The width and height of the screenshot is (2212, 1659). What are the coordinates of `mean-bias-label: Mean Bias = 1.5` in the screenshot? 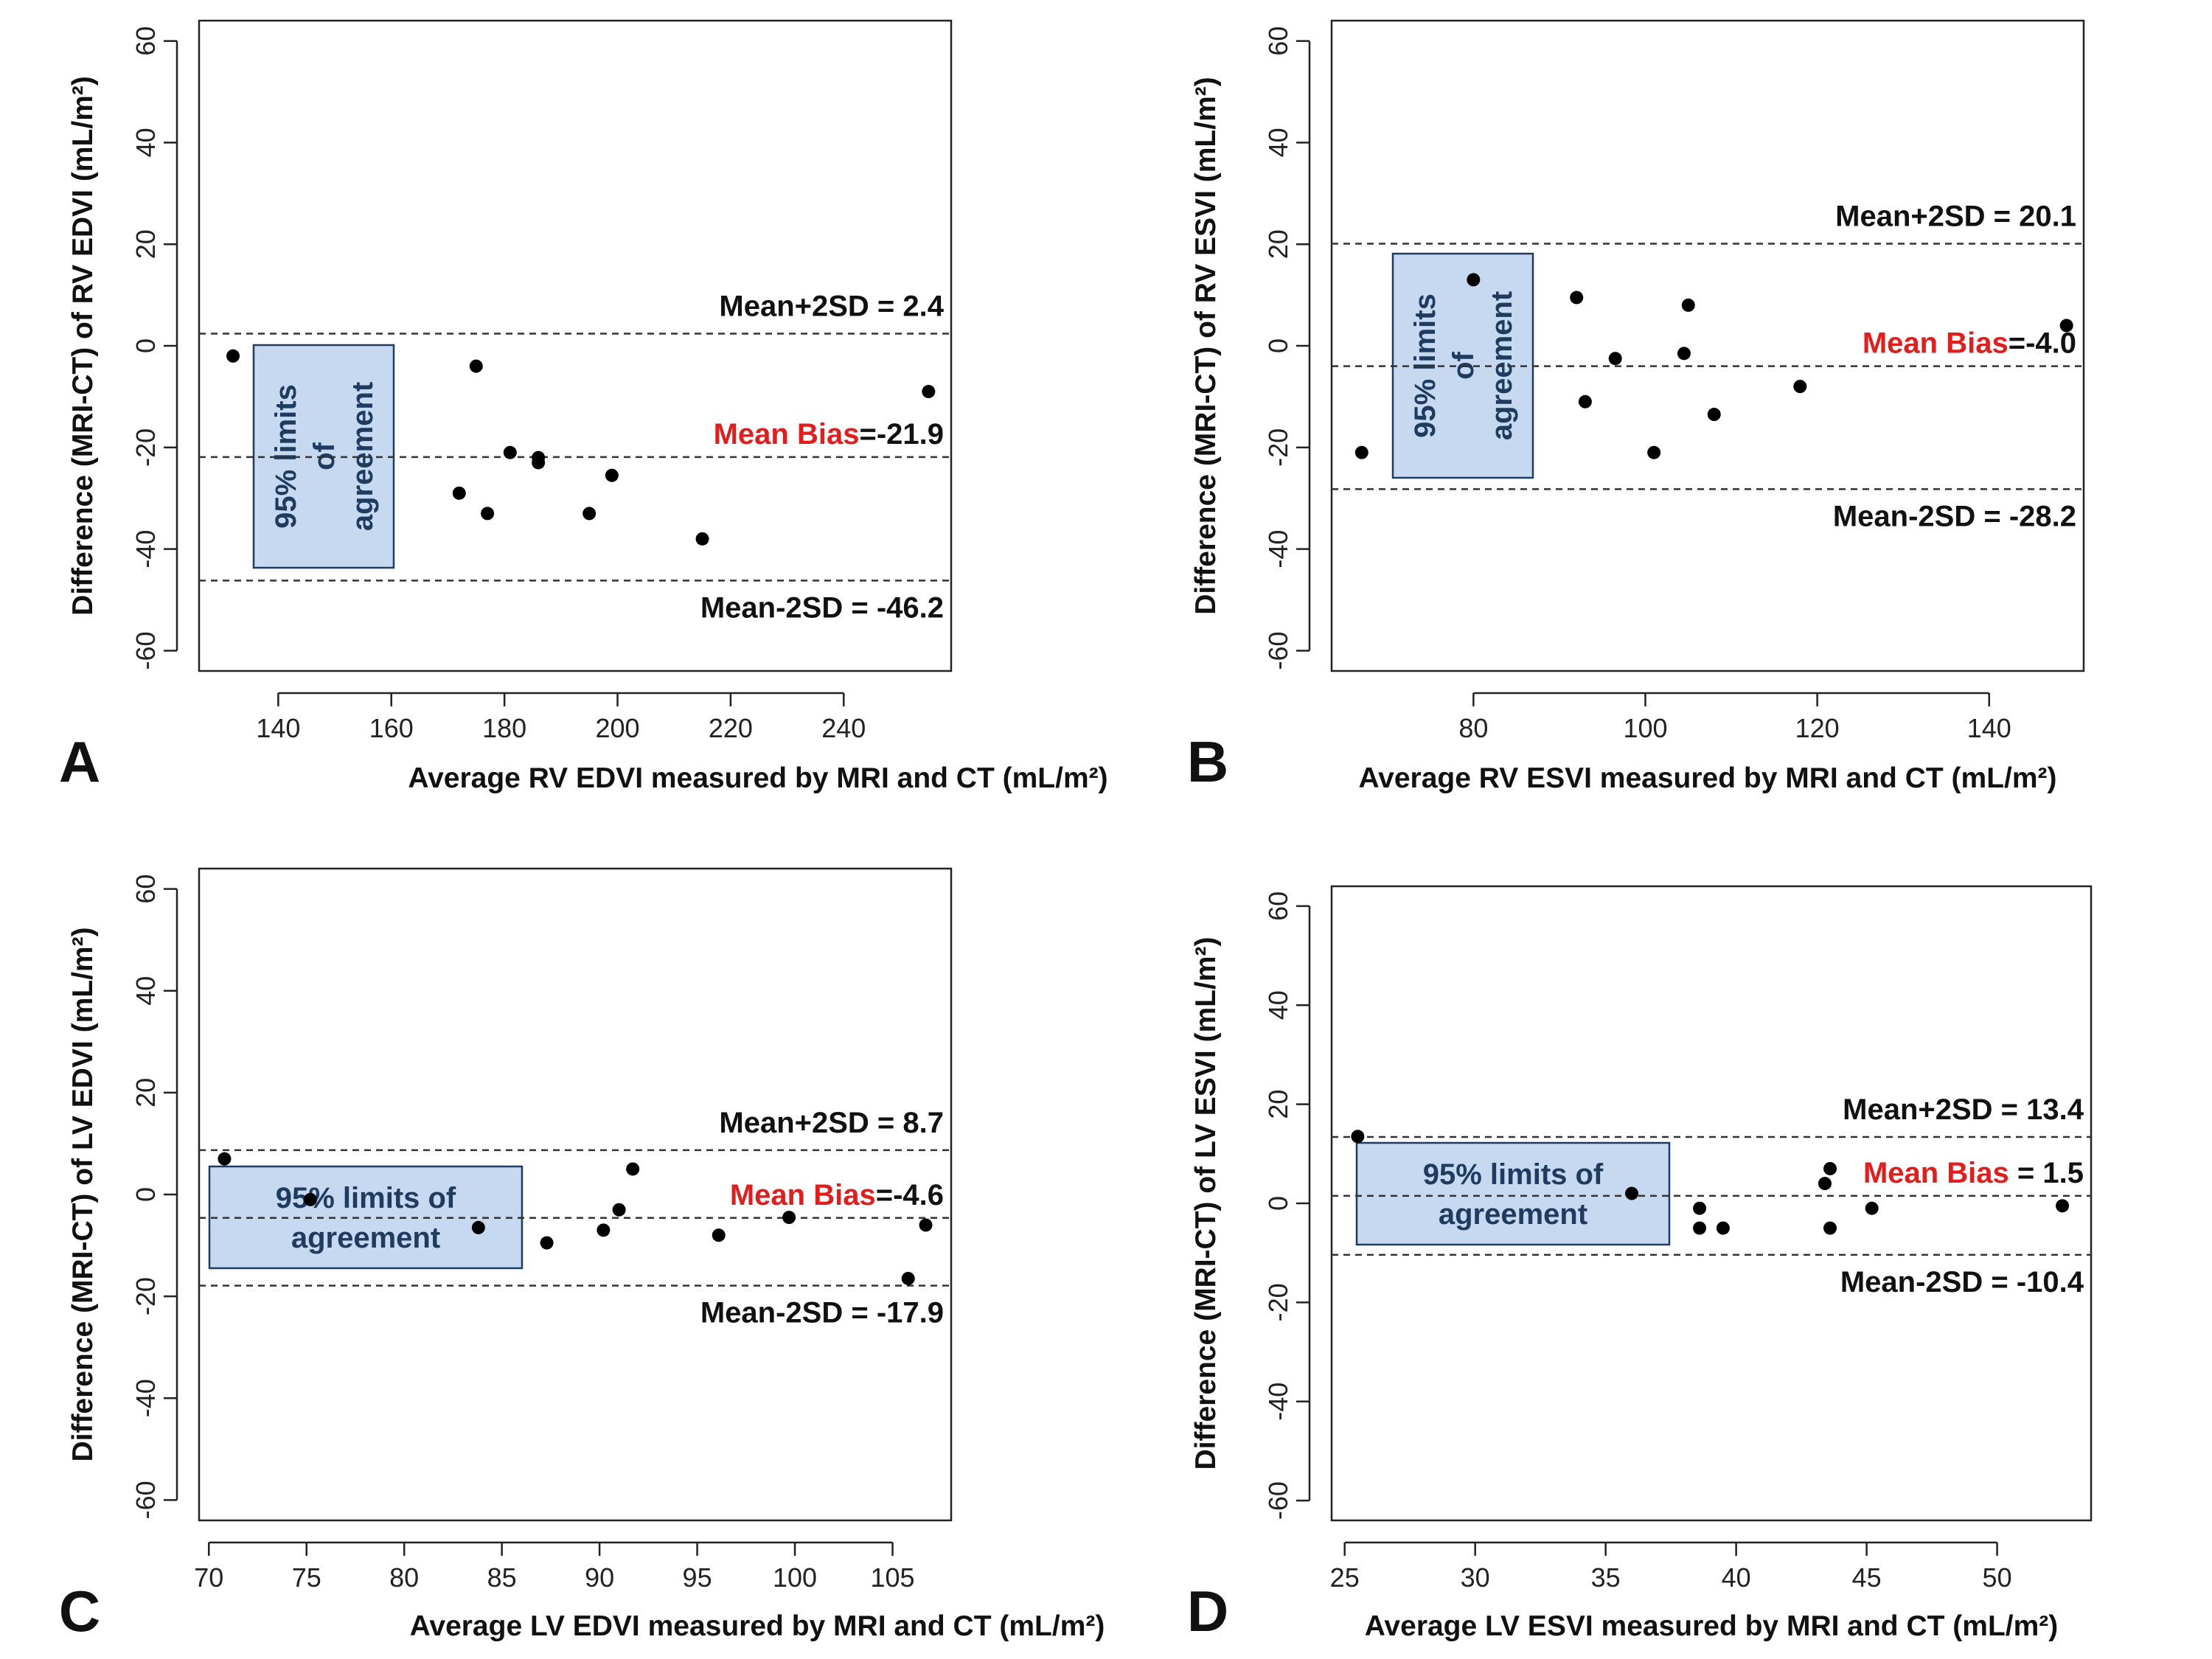 It's located at (1973, 1173).